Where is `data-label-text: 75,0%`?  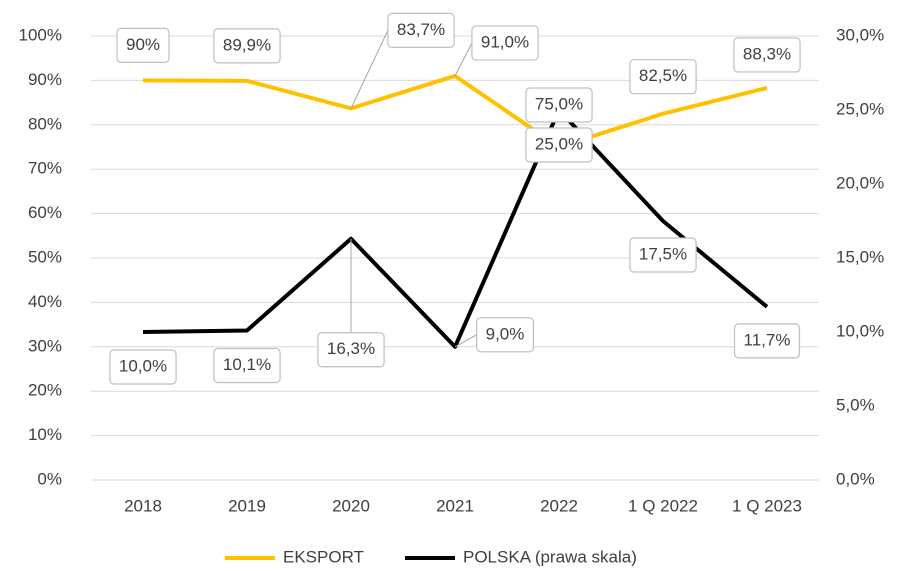 data-label-text: 75,0% is located at coordinates (559, 103).